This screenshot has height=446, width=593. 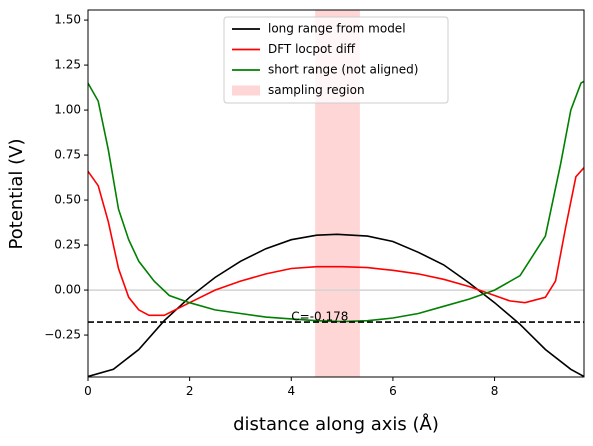 I want to click on annotation: C=-0.178, so click(x=319, y=317).